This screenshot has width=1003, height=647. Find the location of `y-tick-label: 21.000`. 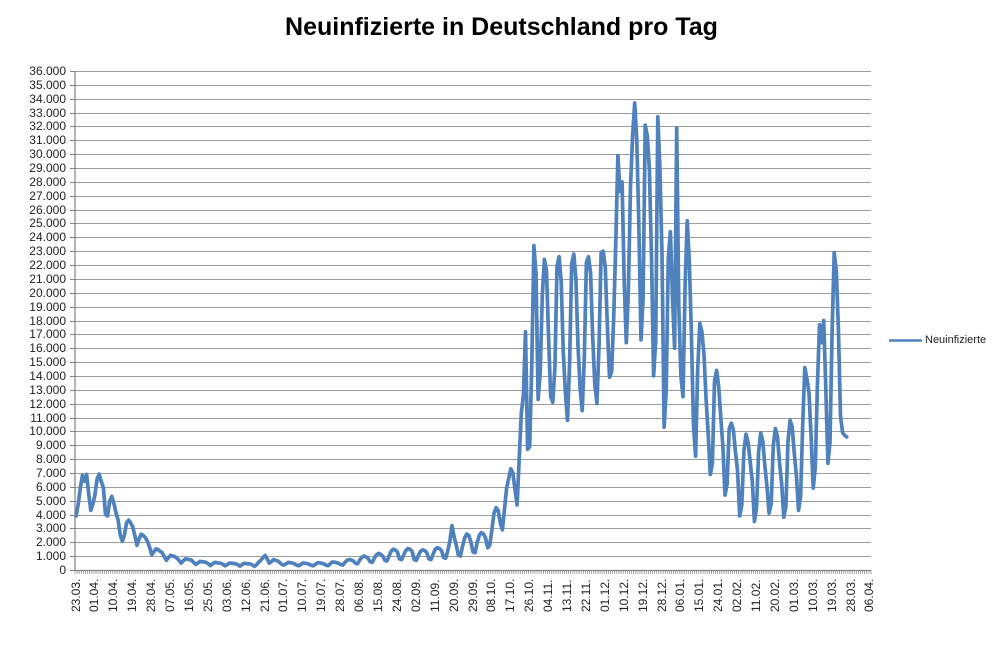

y-tick-label: 21.000 is located at coordinates (47, 278).